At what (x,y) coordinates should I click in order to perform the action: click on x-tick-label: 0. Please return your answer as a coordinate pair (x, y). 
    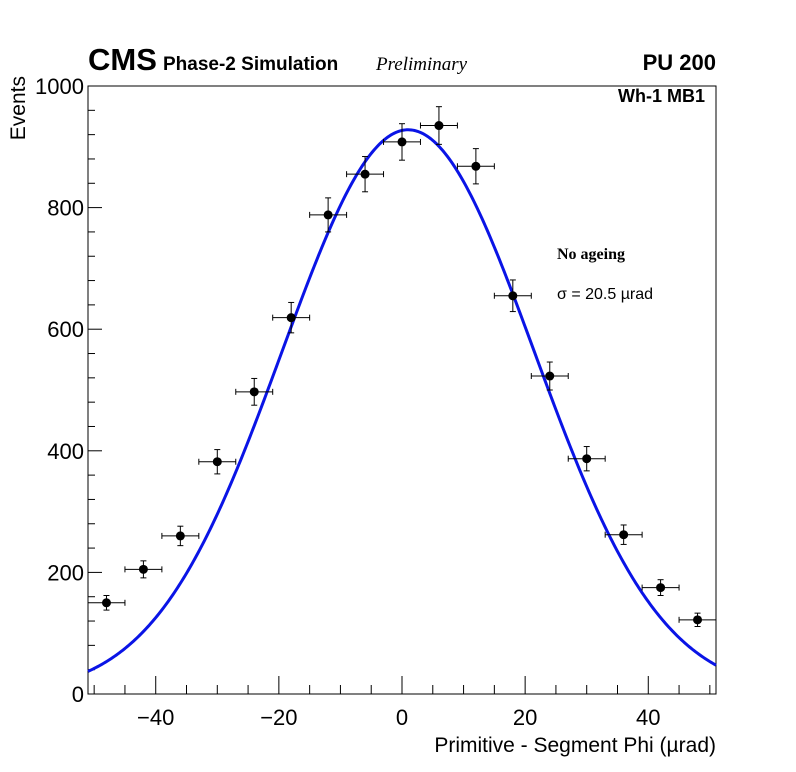
    Looking at the image, I should click on (402, 717).